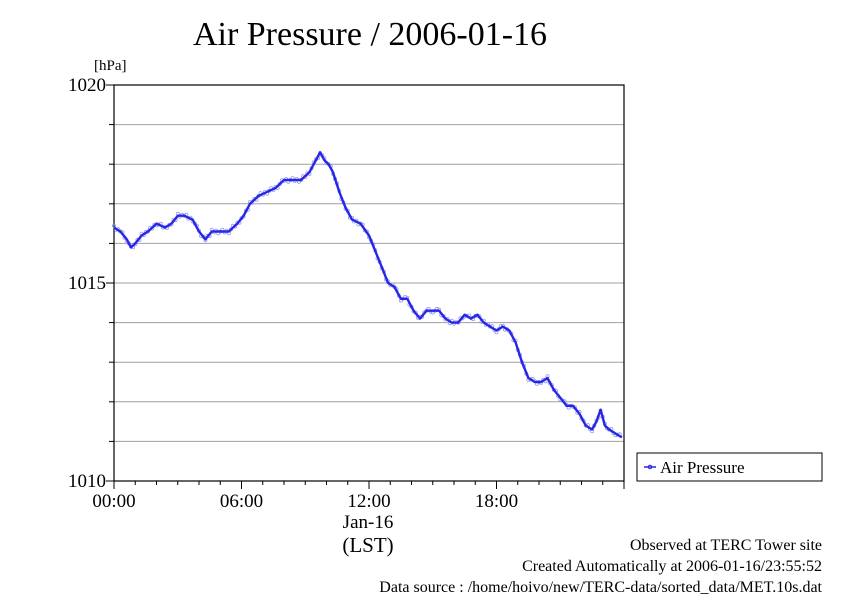  What do you see at coordinates (87, 85) in the screenshot?
I see `y-tick-label: 1020` at bounding box center [87, 85].